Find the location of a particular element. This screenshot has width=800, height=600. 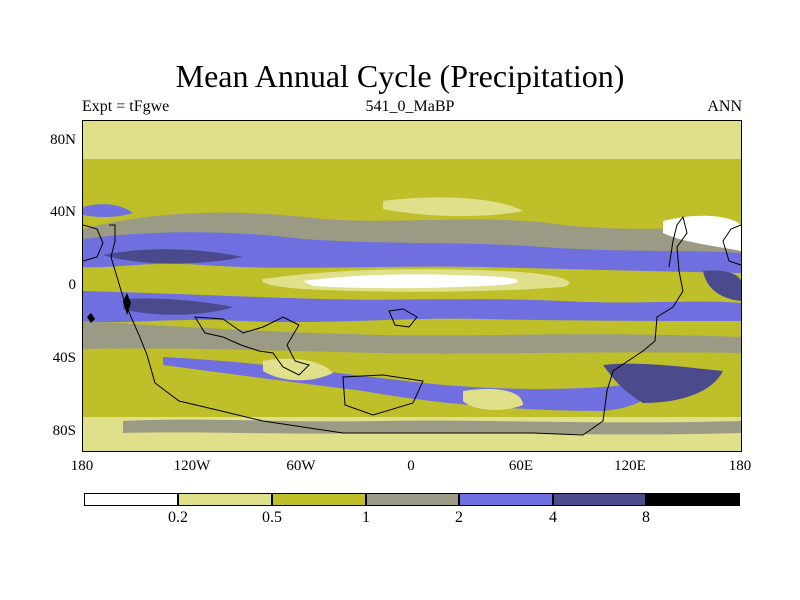

period-label: 541_0_MaBP is located at coordinates (410, 106).